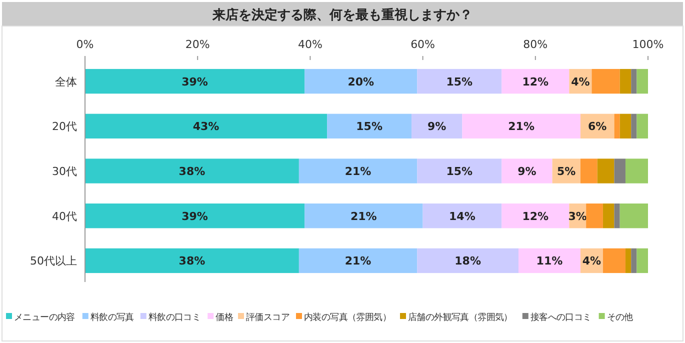  Describe the element at coordinates (64, 127) in the screenshot. I see `y-tick-label: 20代` at that location.